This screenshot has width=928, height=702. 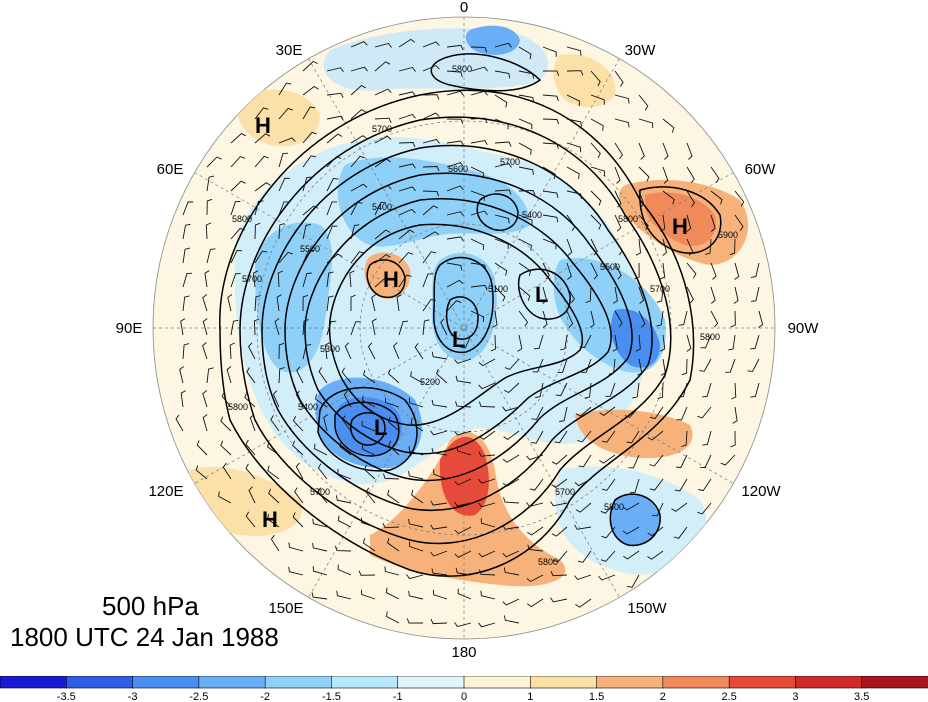 I want to click on colorbar: -3.5 -3 -2.5 -2 -1.5 -1 0 1 1.5 2 2.5 3 3.5, so click(x=464, y=689).